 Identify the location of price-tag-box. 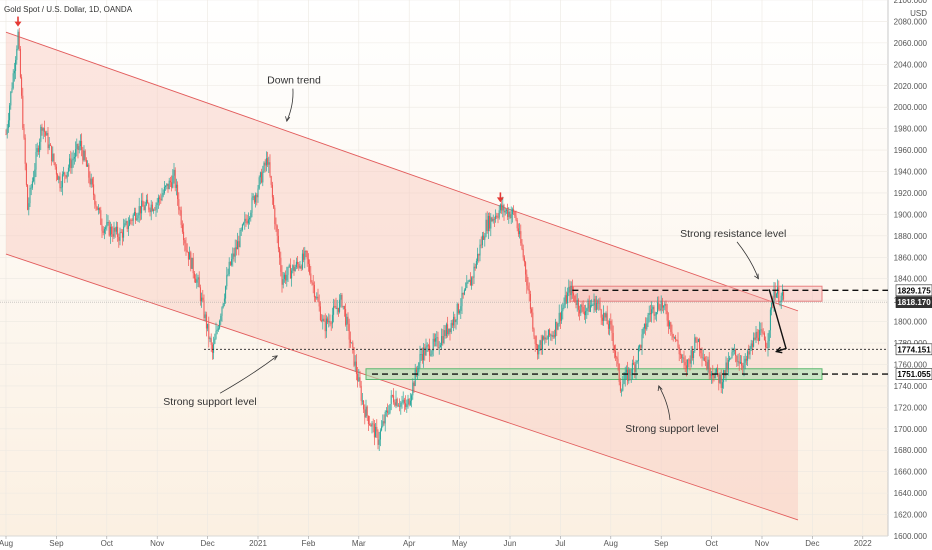
(913, 302).